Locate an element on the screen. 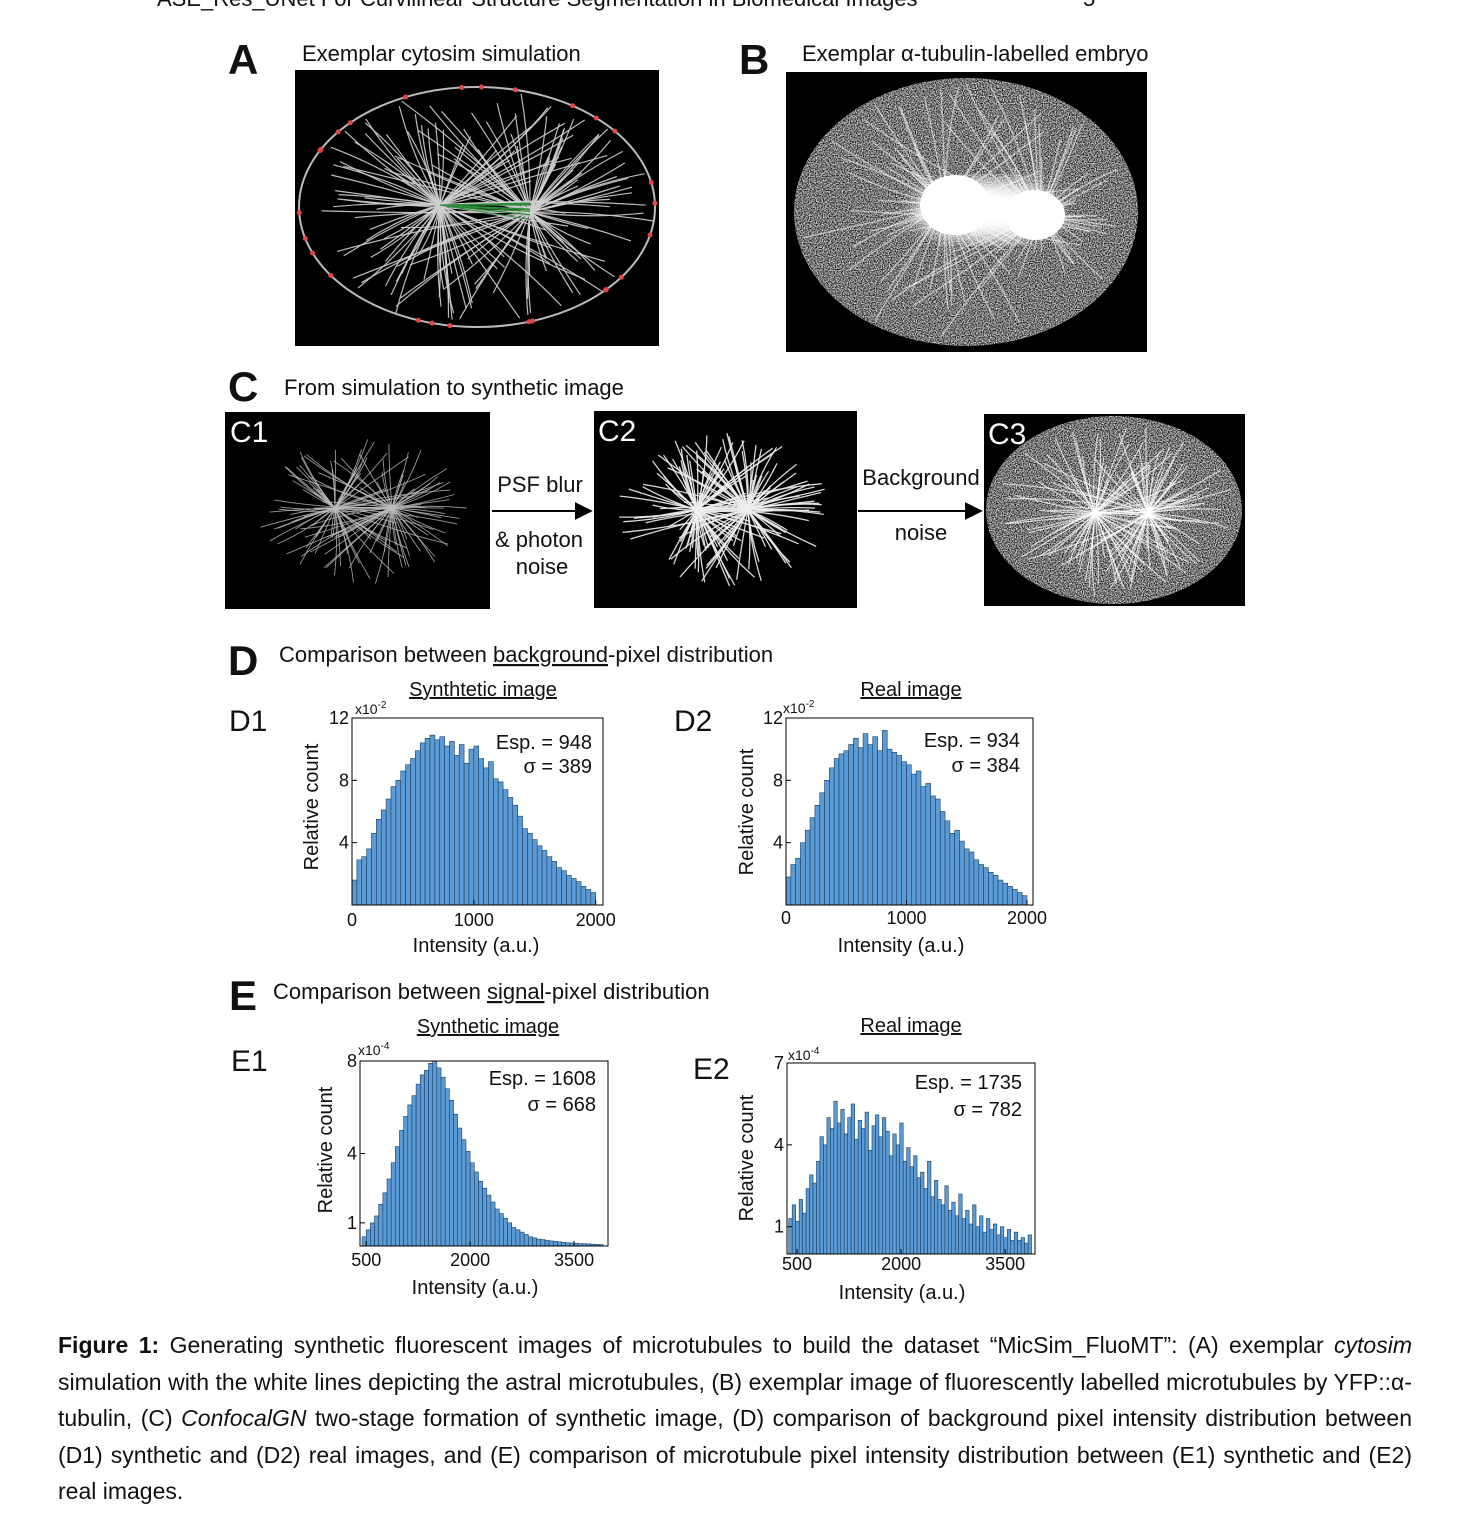 The width and height of the screenshot is (1471, 1540). spindle-link is located at coordinates (485, 210).